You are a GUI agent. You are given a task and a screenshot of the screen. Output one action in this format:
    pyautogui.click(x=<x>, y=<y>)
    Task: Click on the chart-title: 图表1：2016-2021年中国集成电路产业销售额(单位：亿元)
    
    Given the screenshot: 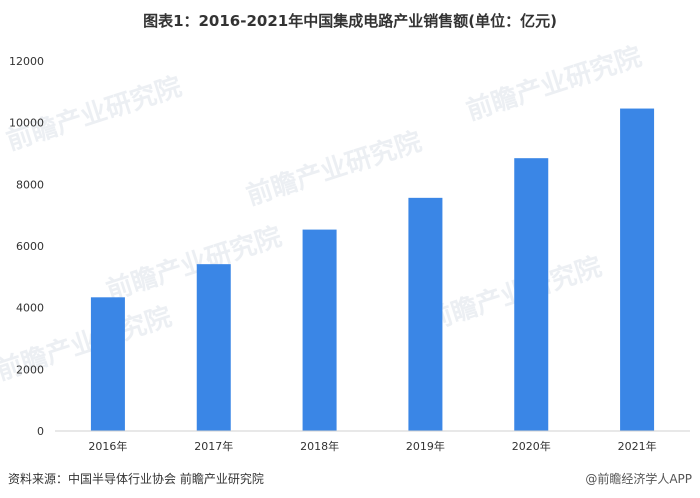 What is the action you would take?
    pyautogui.click(x=350, y=21)
    